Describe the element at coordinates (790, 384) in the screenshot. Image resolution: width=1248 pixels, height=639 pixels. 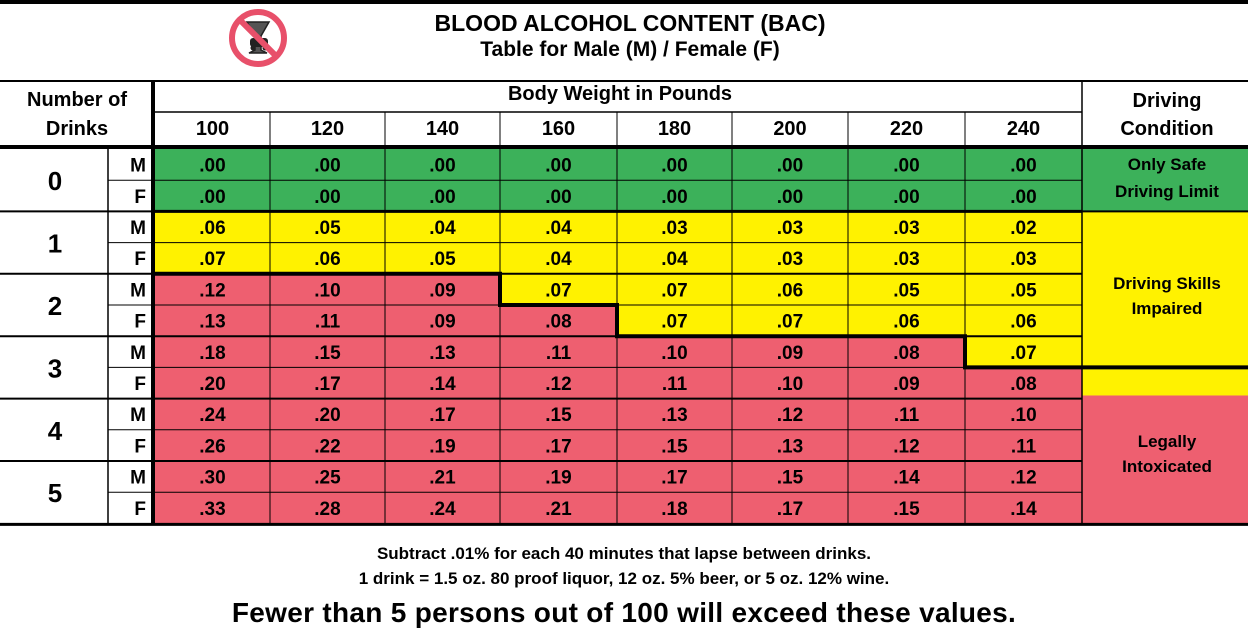
I see `bac-value: .10` at that location.